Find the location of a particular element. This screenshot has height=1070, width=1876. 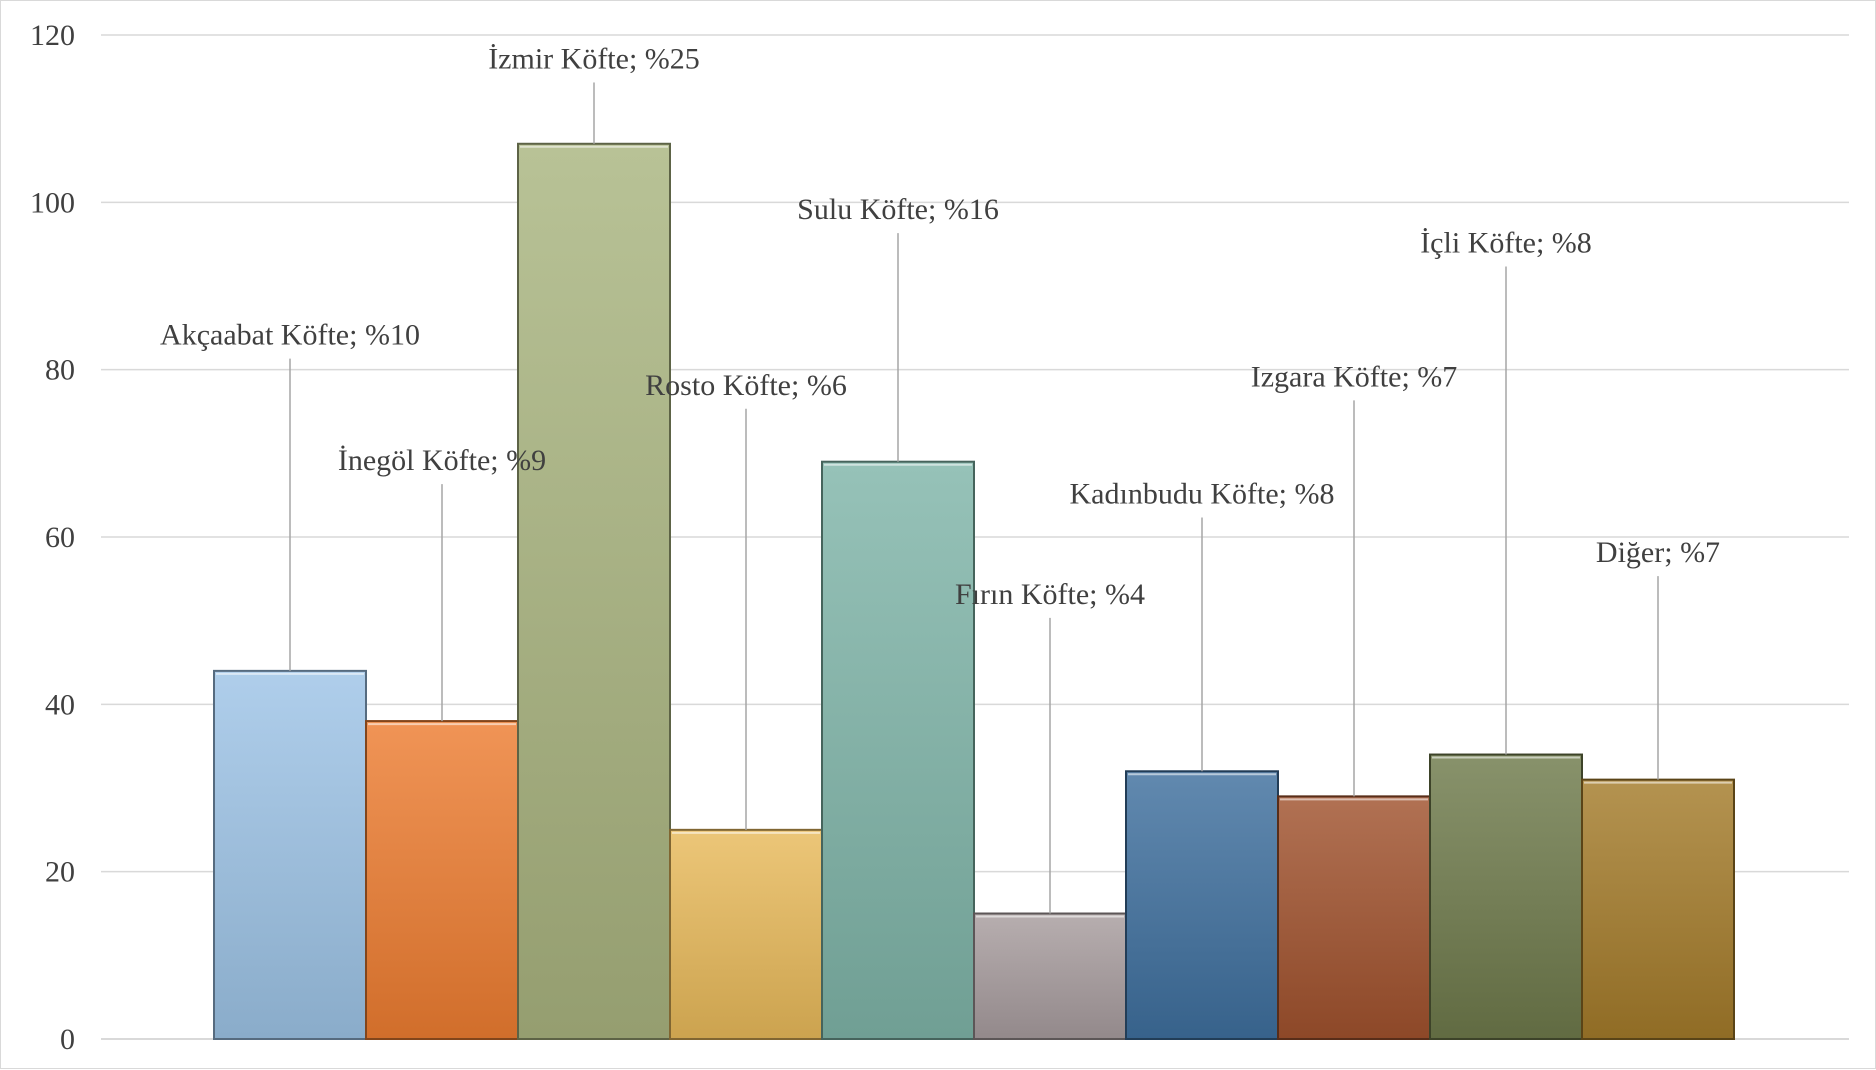

data-label: İnegöl Köfte; %9 is located at coordinates (442, 460).